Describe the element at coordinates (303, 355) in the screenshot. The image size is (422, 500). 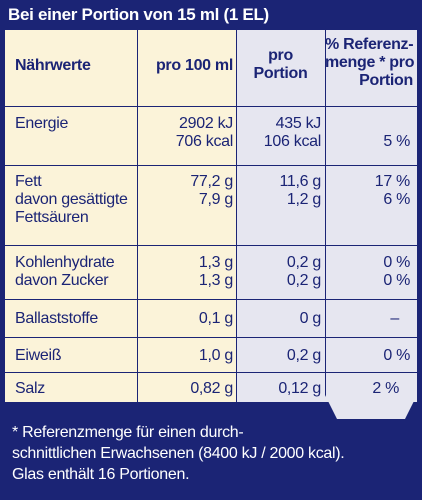
I see `row-eiweiss-portion: 0,2 g` at that location.